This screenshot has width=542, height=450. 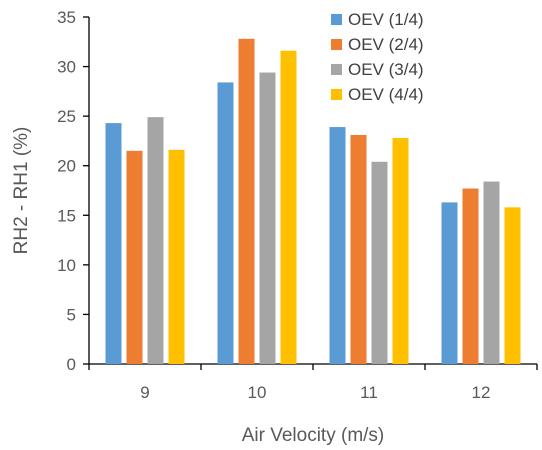 What do you see at coordinates (71, 314) in the screenshot?
I see `y-tick-label: 5` at bounding box center [71, 314].